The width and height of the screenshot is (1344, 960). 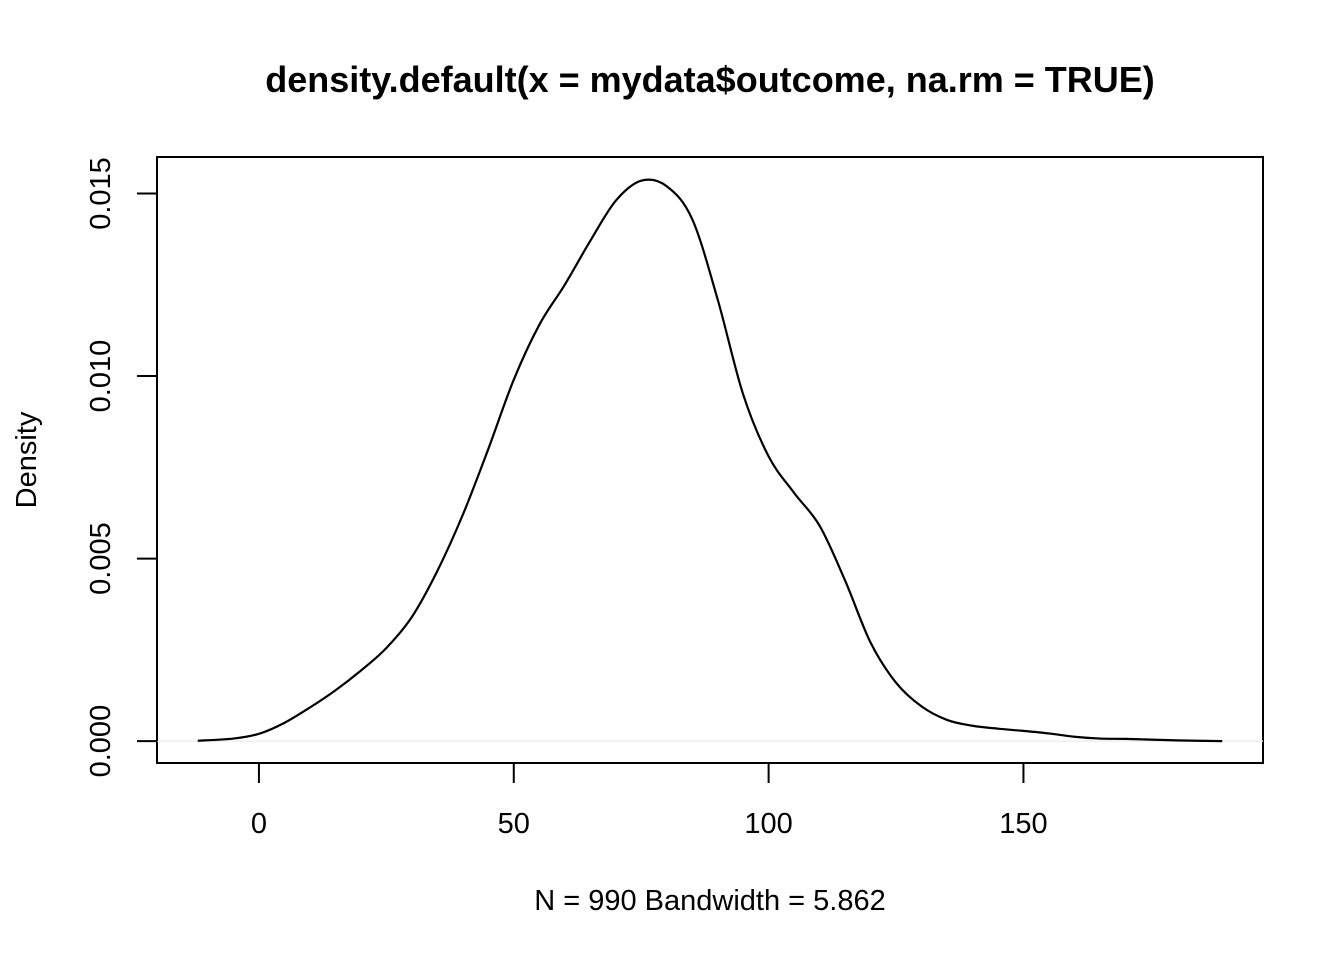 I want to click on x-axis-title: N = 990 Bandwidth = 5.862, so click(x=709, y=901).